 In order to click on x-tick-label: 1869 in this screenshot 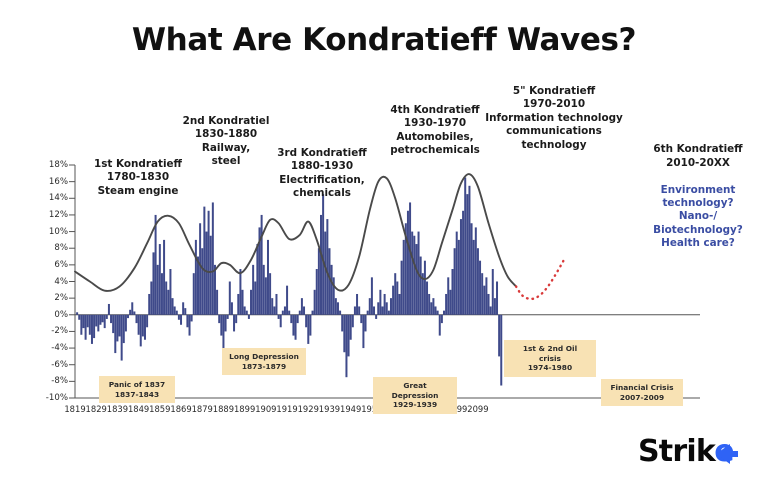, I will do `click(181, 409)`.